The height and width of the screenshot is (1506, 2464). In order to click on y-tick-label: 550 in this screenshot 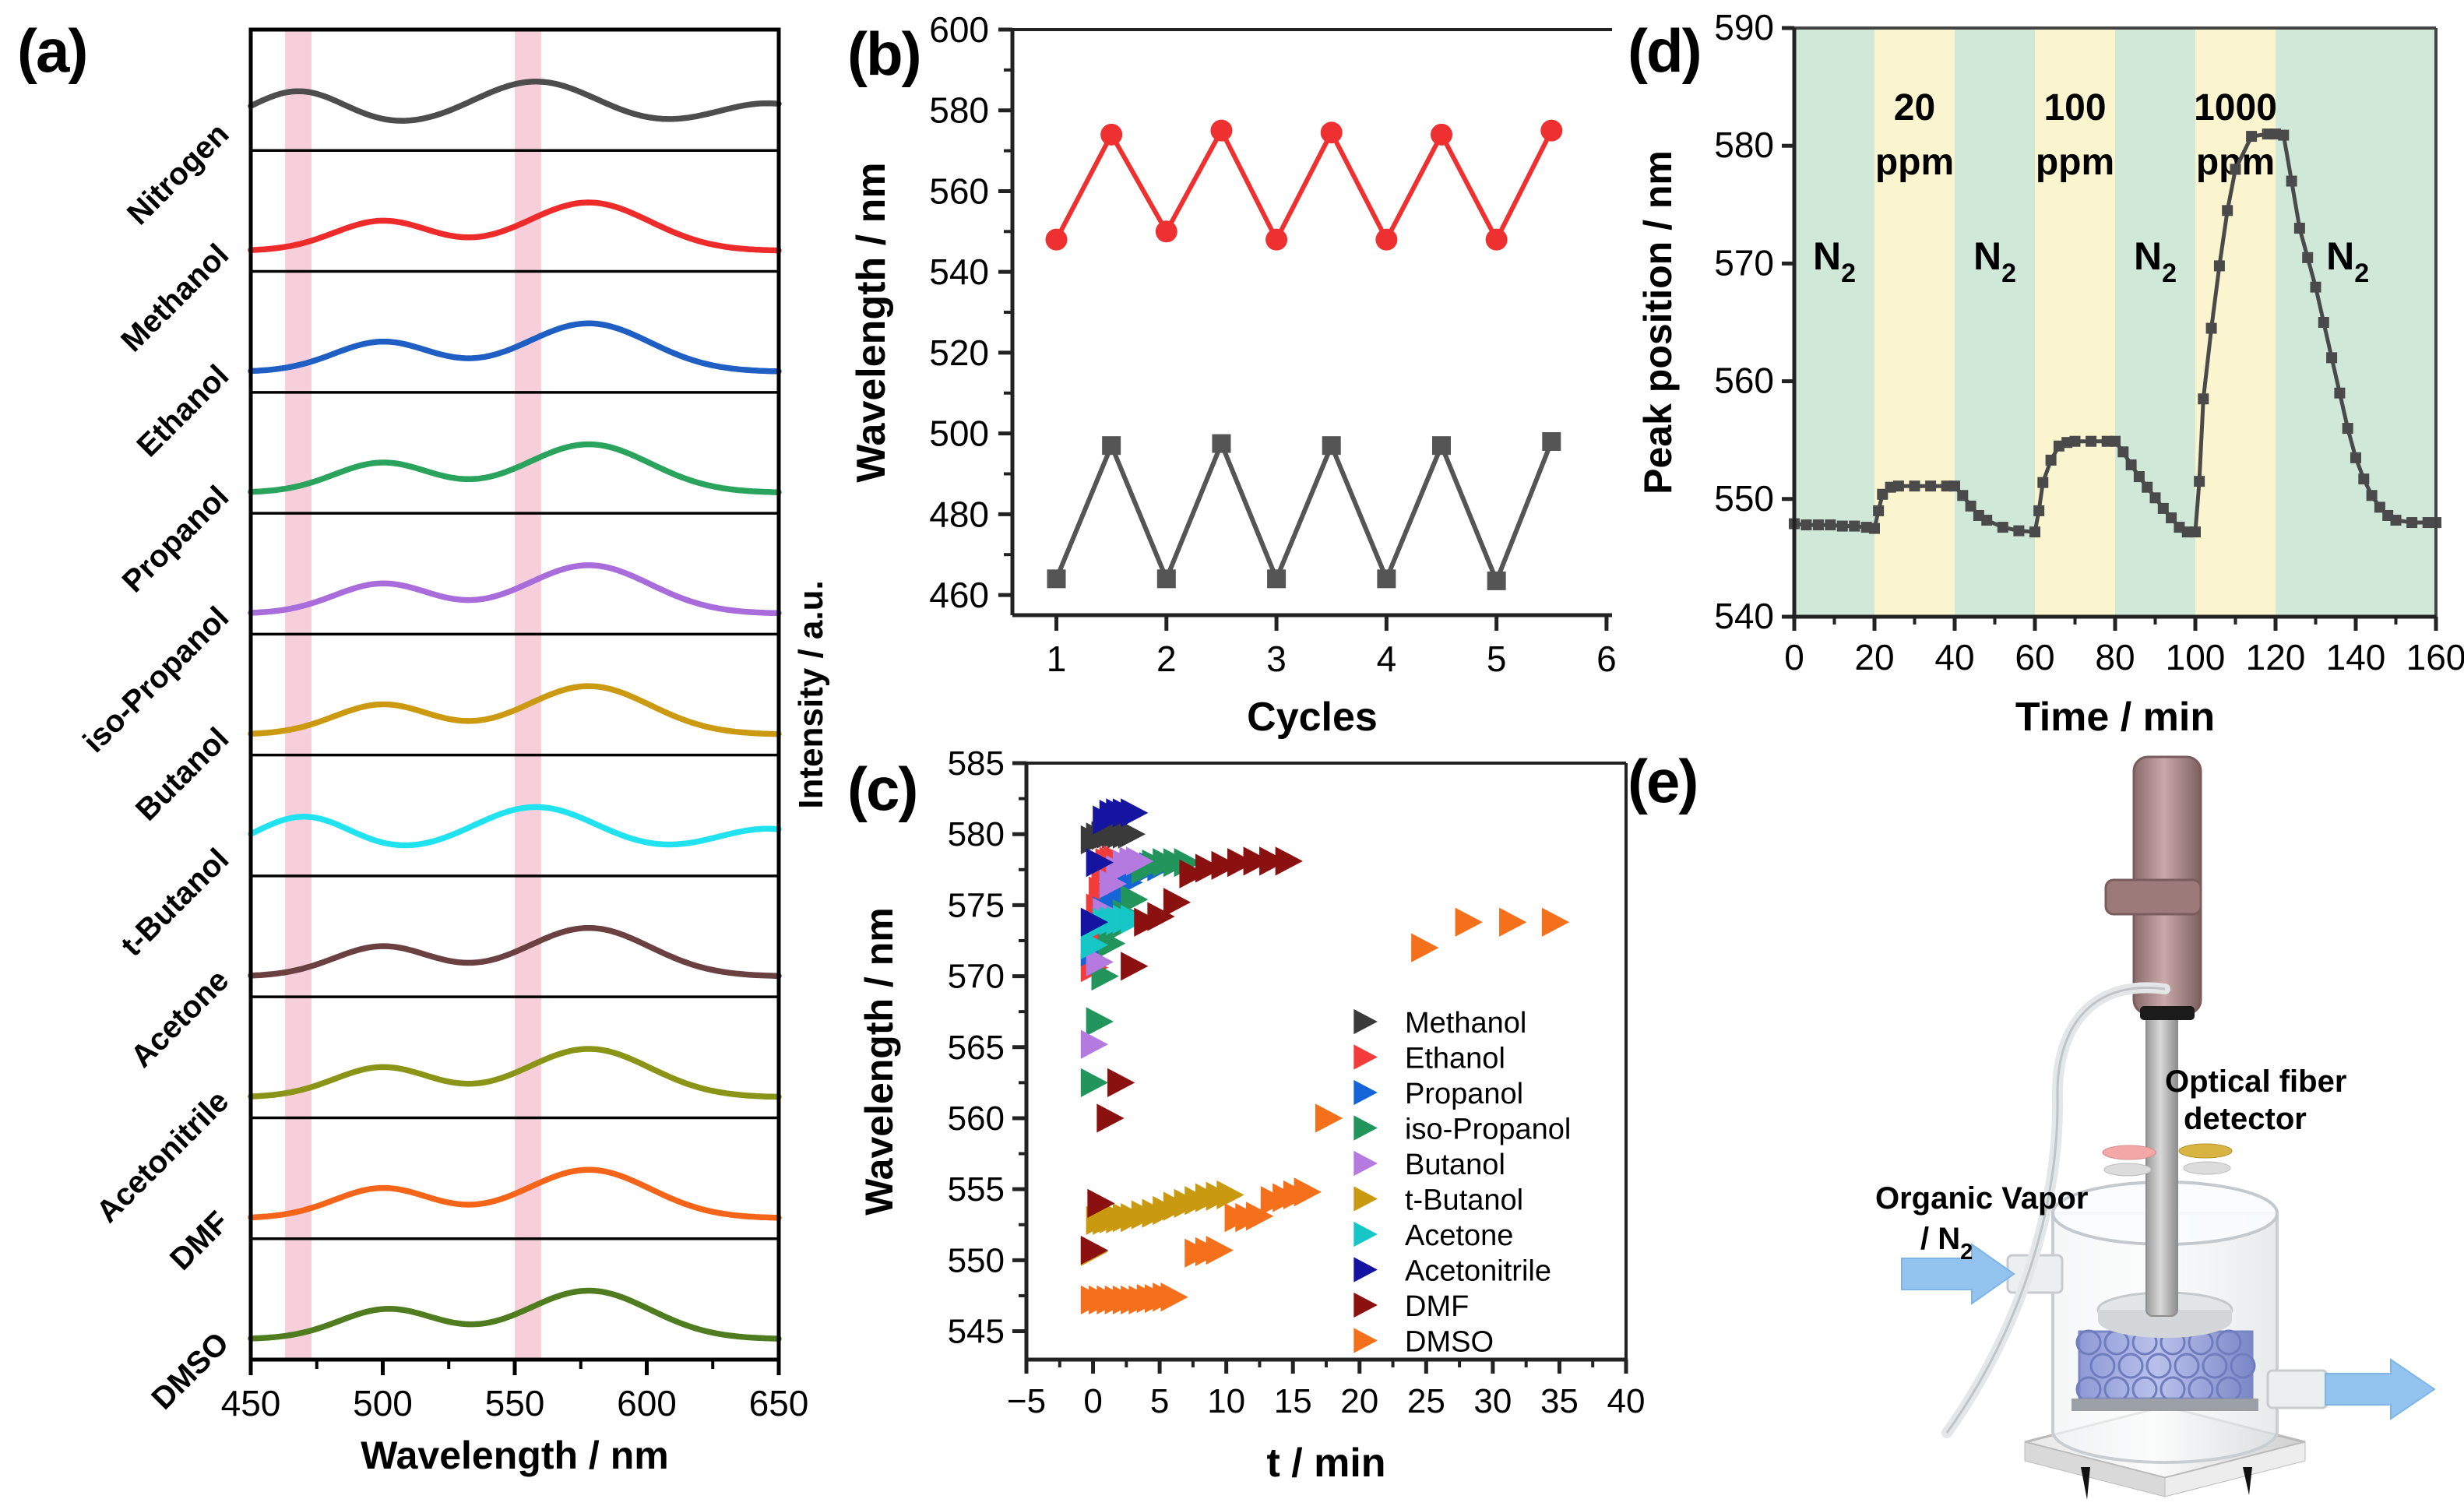, I will do `click(976, 1260)`.